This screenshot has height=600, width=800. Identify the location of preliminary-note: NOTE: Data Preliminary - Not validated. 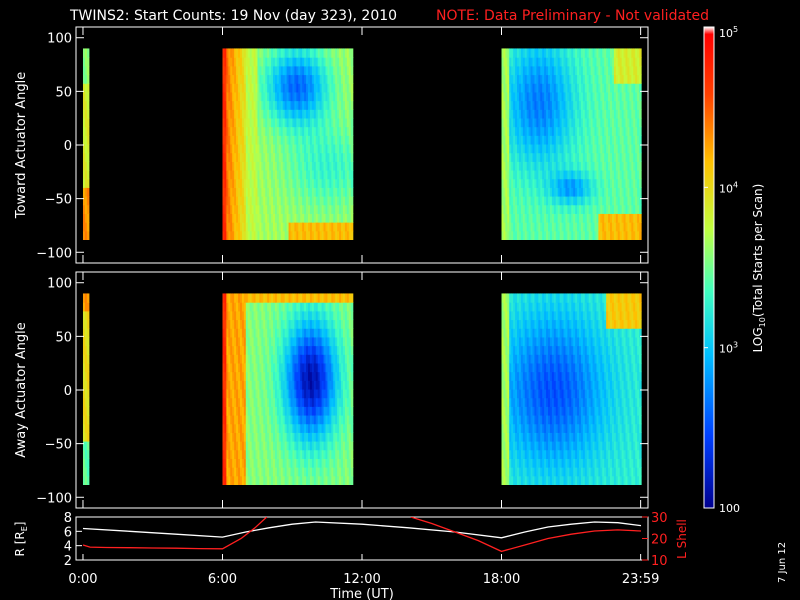
(572, 16).